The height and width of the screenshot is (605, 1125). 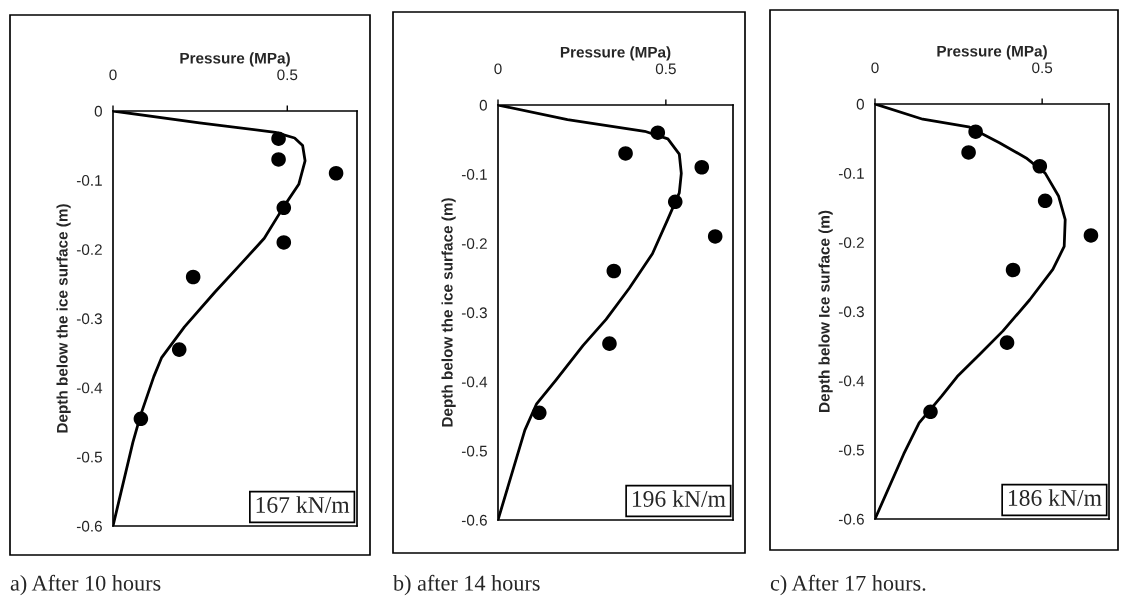 What do you see at coordinates (1055, 497) in the screenshot?
I see `annotation: 186 kN/m` at bounding box center [1055, 497].